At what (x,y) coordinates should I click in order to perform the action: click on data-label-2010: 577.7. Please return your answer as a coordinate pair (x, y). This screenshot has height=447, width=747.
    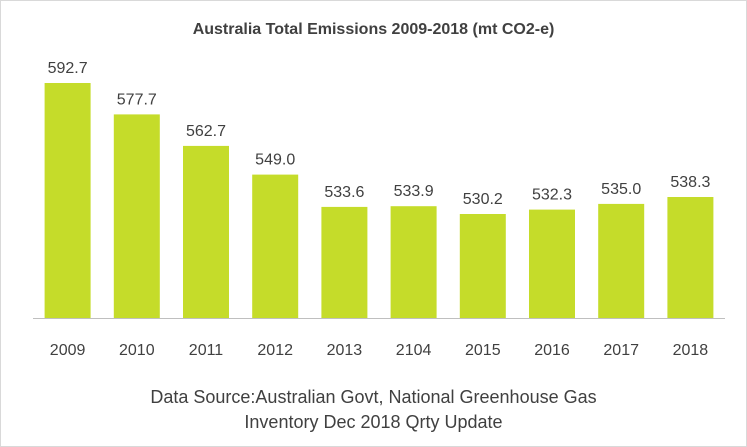
    Looking at the image, I should click on (137, 99).